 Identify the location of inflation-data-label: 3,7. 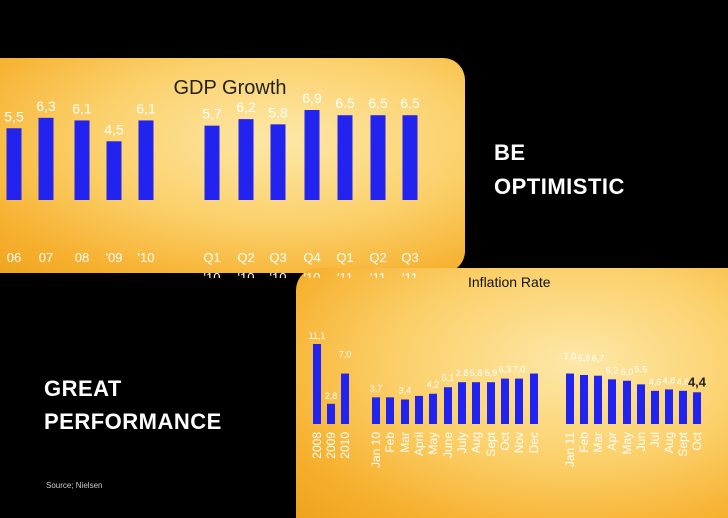
(376, 388).